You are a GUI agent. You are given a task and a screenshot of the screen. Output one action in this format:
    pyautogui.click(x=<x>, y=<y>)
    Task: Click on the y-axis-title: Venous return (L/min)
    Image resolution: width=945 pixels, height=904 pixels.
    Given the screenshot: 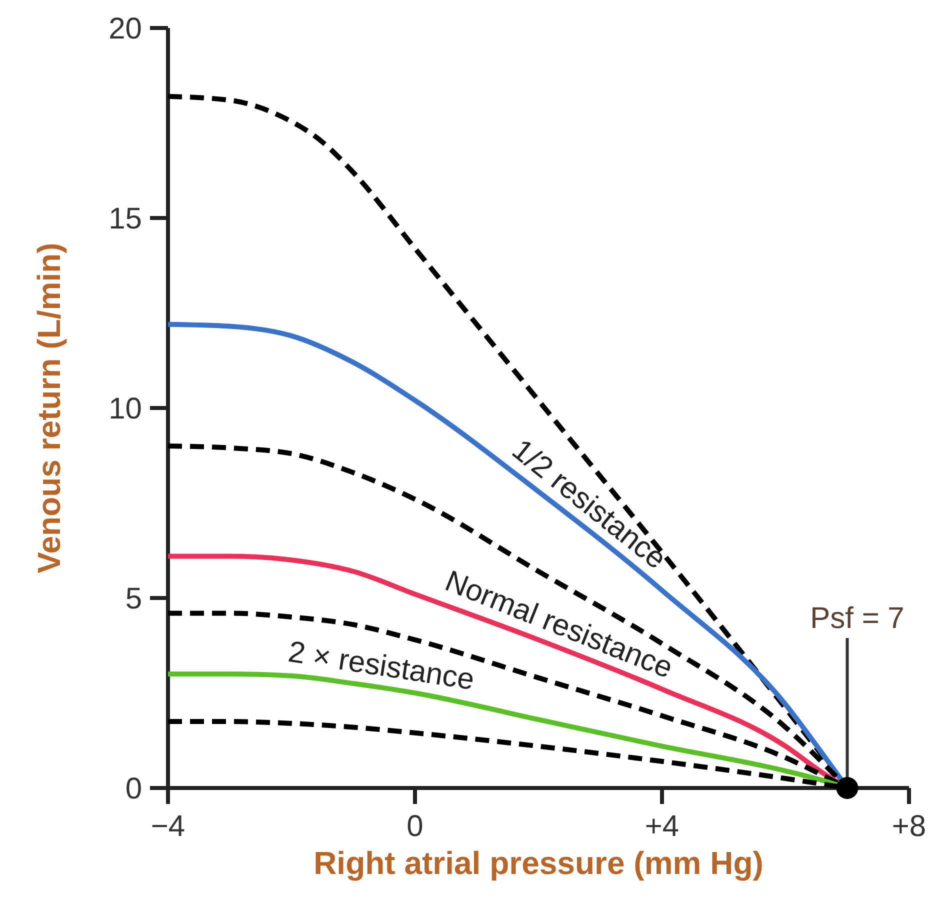 What is the action you would take?
    pyautogui.click(x=49, y=408)
    